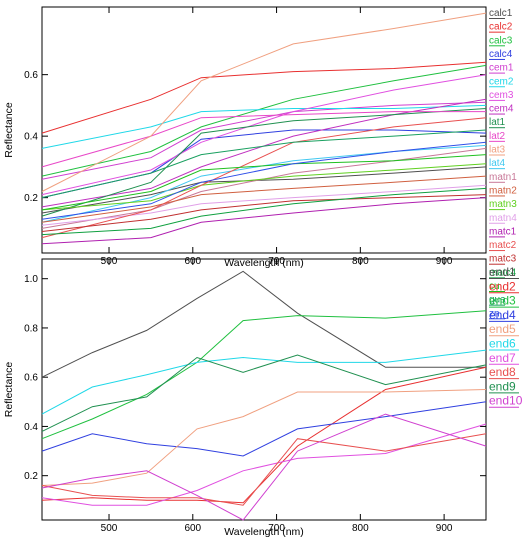 This screenshot has width=527, height=550. I want to click on chart2-x-tick-label: 700, so click(276, 528).